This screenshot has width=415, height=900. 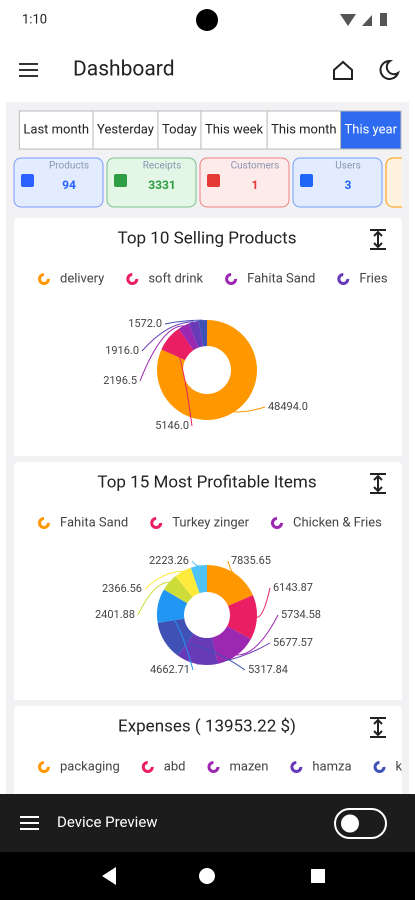 What do you see at coordinates (69, 185) in the screenshot?
I see `stat-value: 94` at bounding box center [69, 185].